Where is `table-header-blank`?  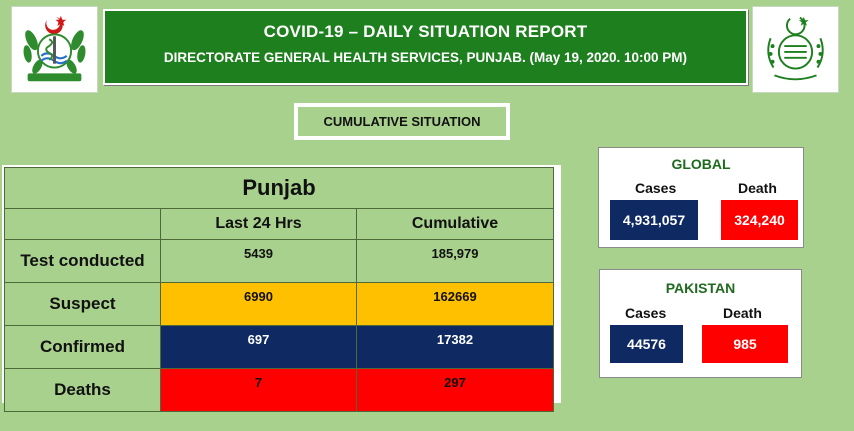 table-header-blank is located at coordinates (82, 224).